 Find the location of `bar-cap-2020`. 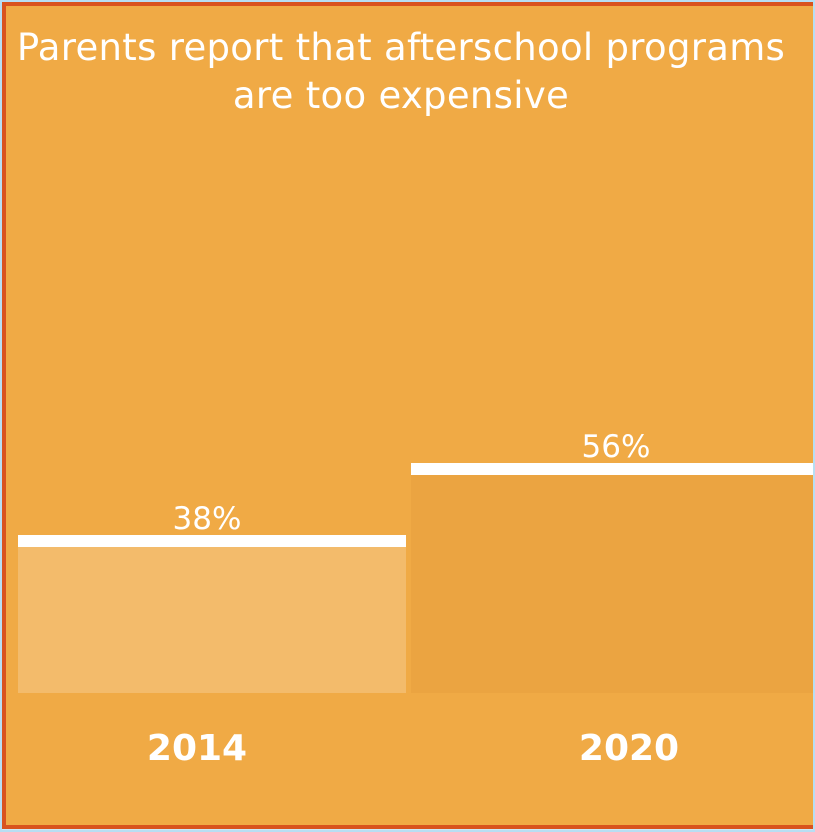

bar-cap-2020 is located at coordinates (613, 469).